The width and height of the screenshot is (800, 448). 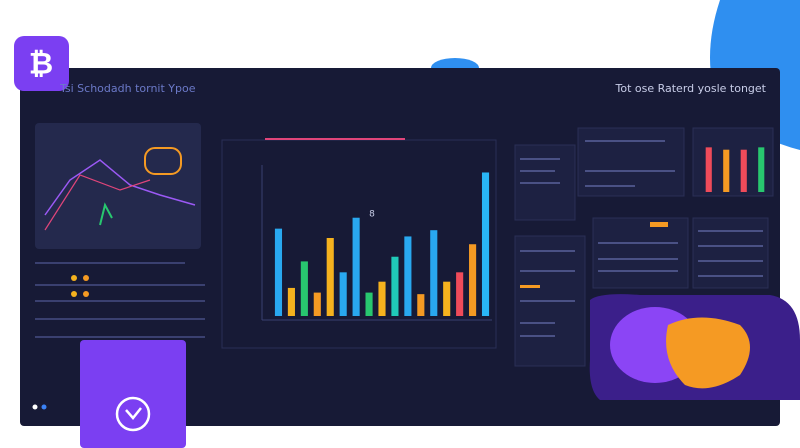 What do you see at coordinates (133, 394) in the screenshot?
I see `card` at bounding box center [133, 394].